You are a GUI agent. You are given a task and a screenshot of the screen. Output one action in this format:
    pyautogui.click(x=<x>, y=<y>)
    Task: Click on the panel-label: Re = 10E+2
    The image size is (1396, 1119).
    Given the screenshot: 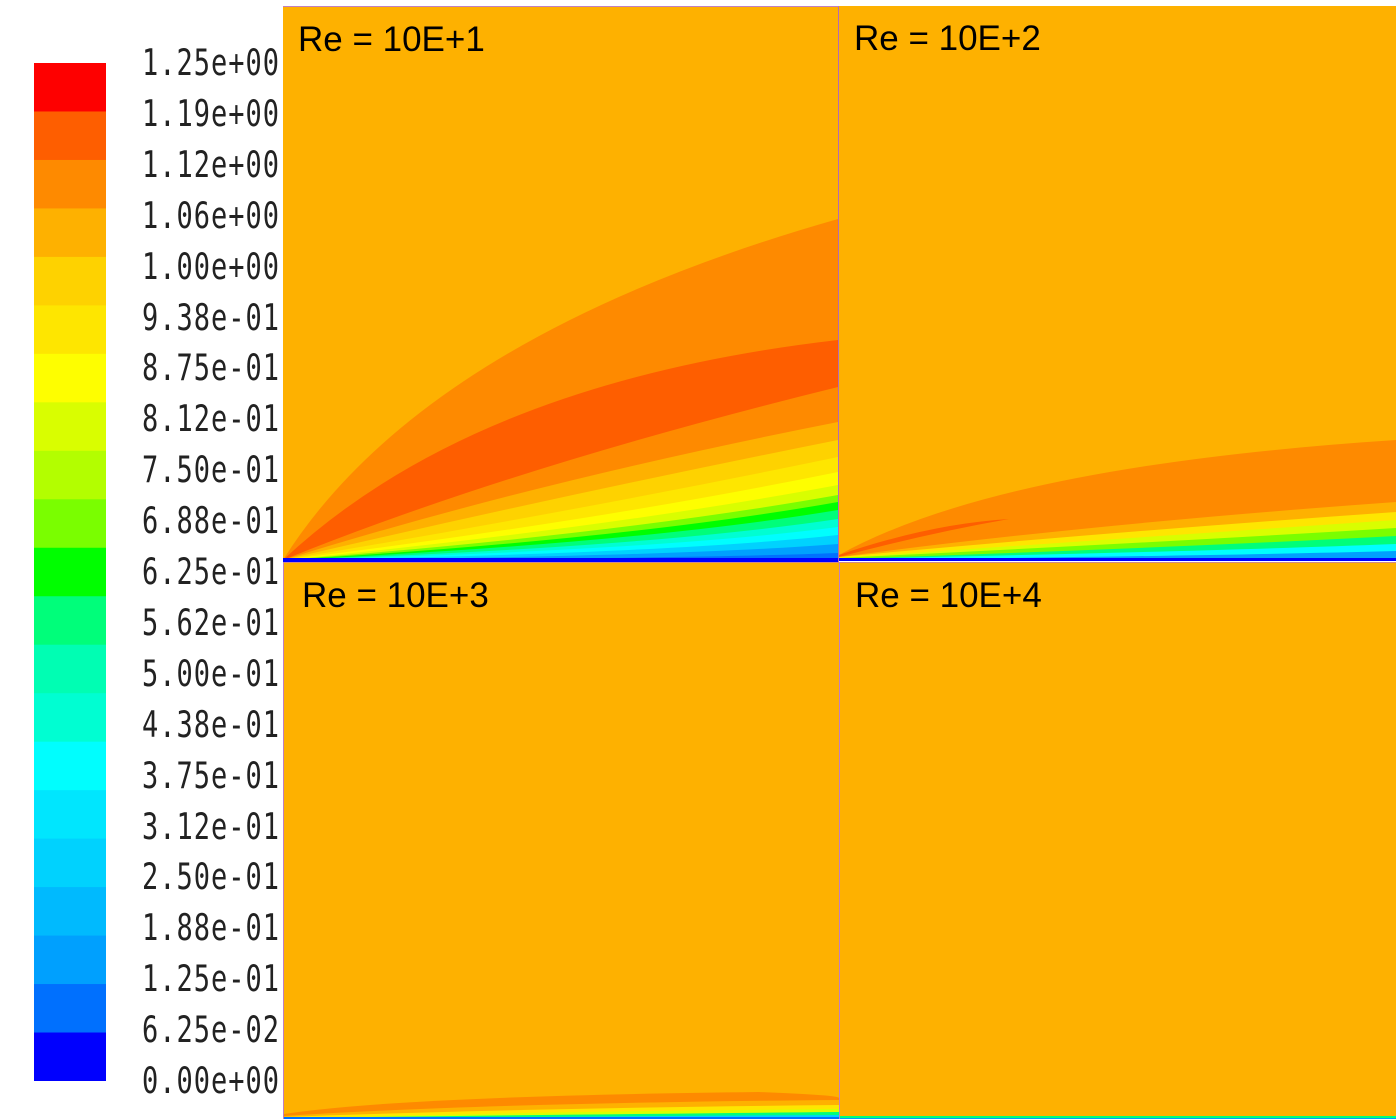 What is the action you would take?
    pyautogui.click(x=947, y=38)
    